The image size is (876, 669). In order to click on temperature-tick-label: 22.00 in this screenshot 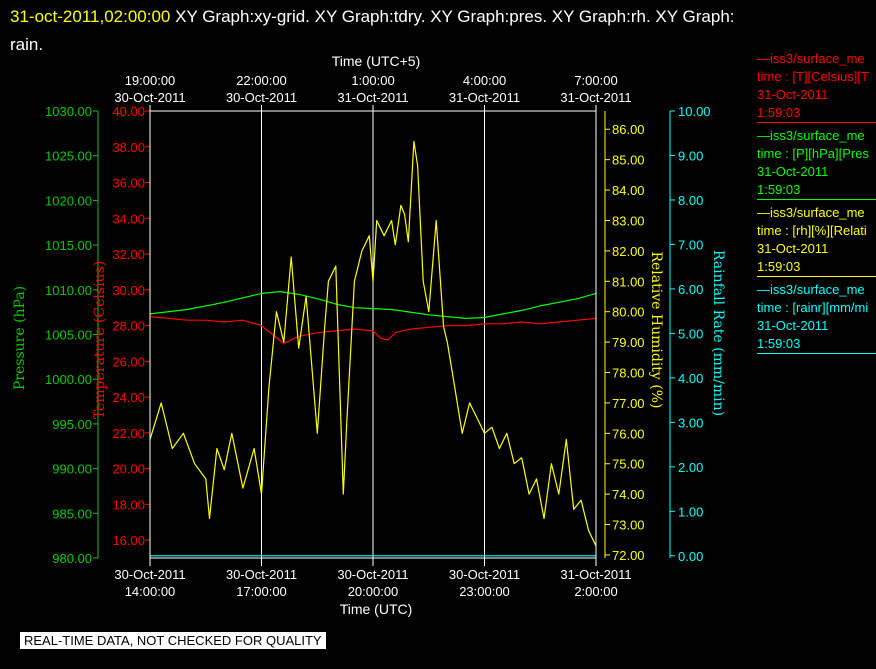, I will do `click(128, 433)`.